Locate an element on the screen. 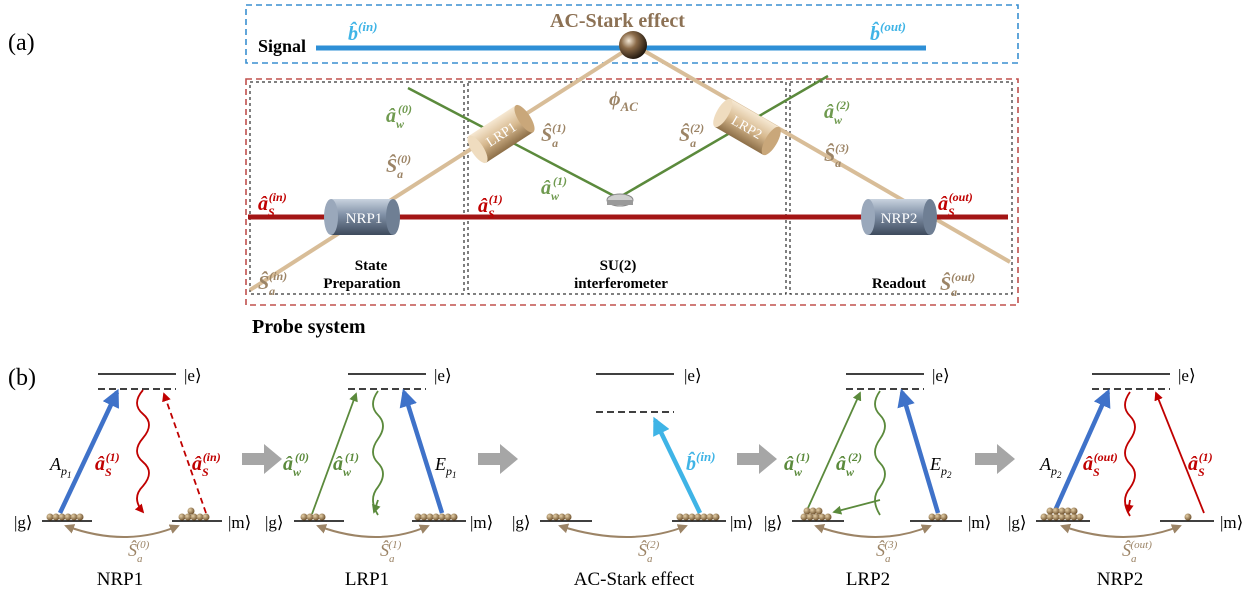  atoms-lrp1 is located at coordinates (379, 517).